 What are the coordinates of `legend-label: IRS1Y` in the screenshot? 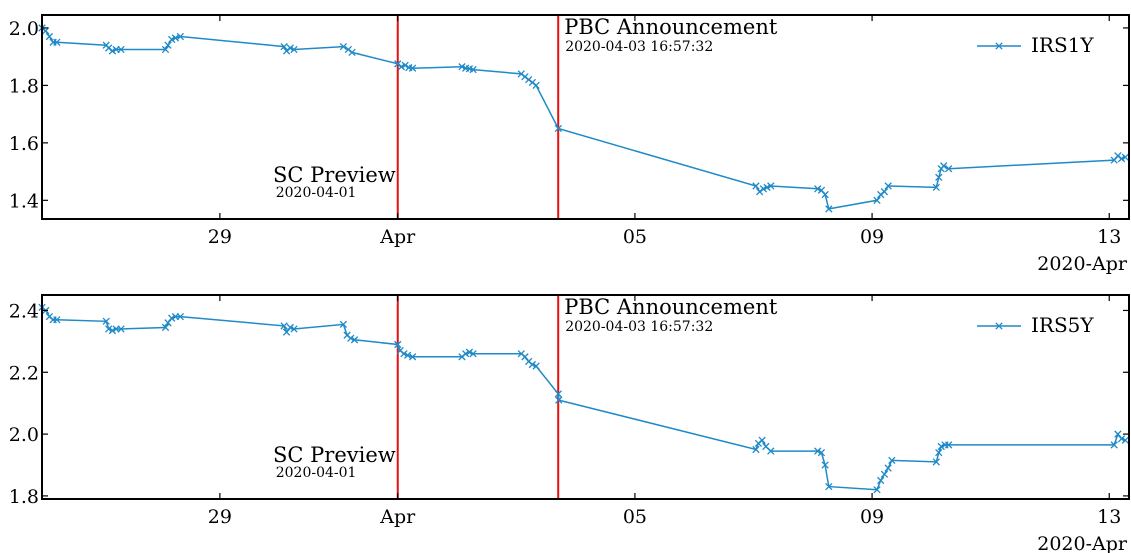 It's located at (1062, 45).